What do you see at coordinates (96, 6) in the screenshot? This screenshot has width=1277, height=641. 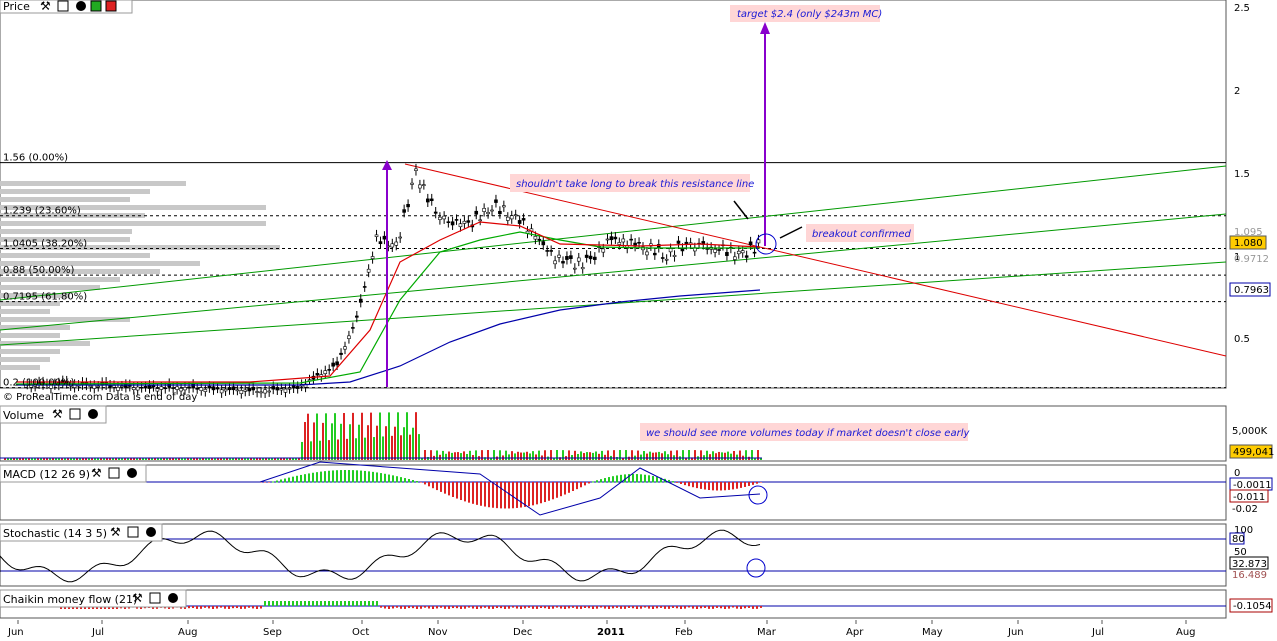 I see `move-up-icon` at bounding box center [96, 6].